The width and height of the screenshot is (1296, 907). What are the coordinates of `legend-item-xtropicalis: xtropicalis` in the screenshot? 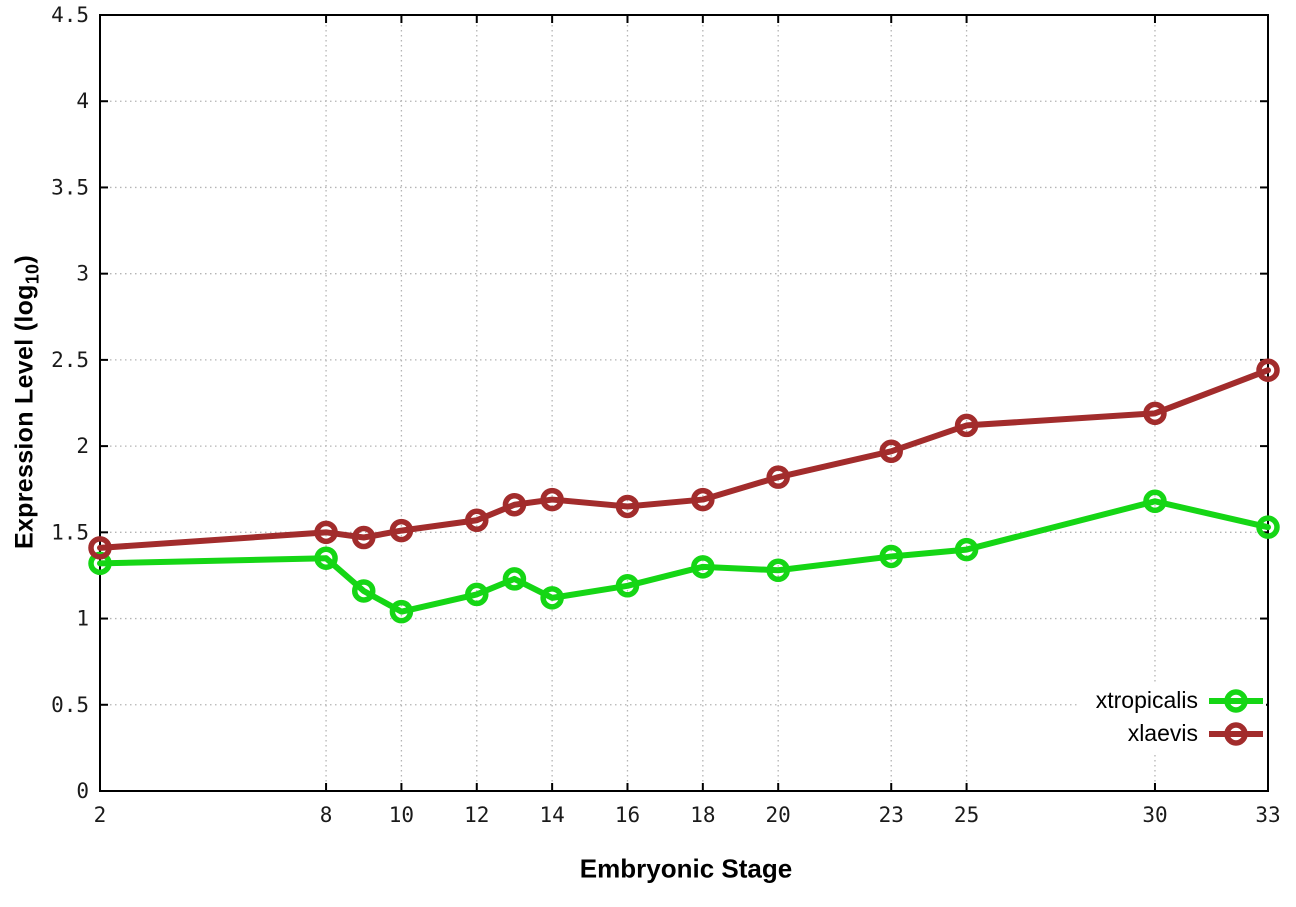 It's located at (1180, 700).